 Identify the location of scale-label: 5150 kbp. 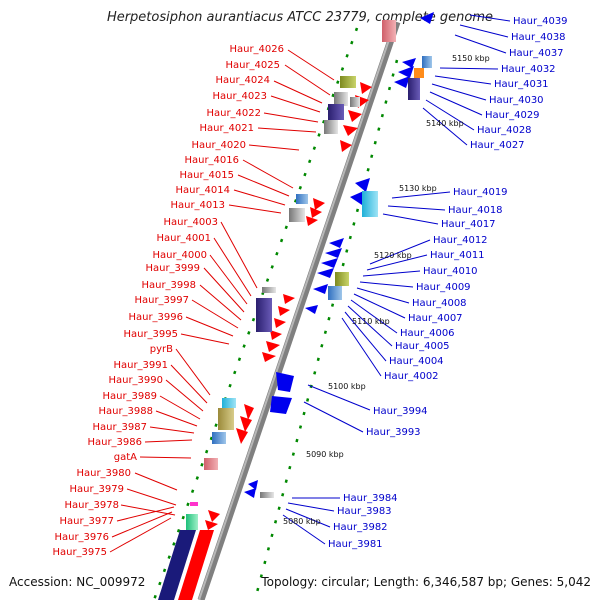
(471, 58).